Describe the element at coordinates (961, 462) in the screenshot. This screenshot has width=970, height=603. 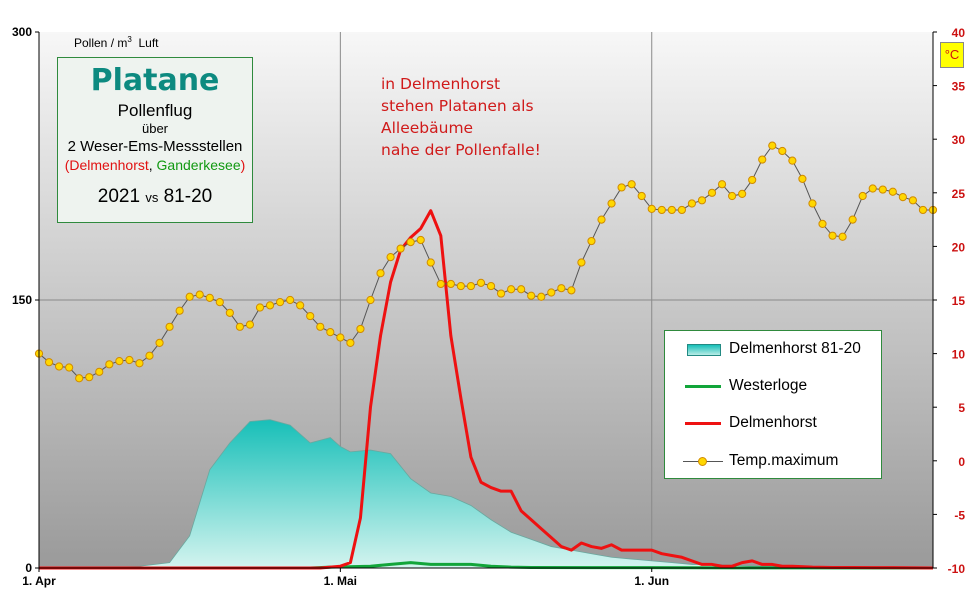
I see `y-right-tick-label: 0` at that location.